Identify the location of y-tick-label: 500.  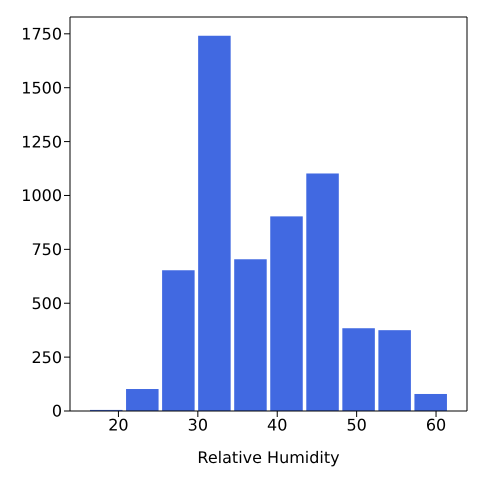
(46, 303).